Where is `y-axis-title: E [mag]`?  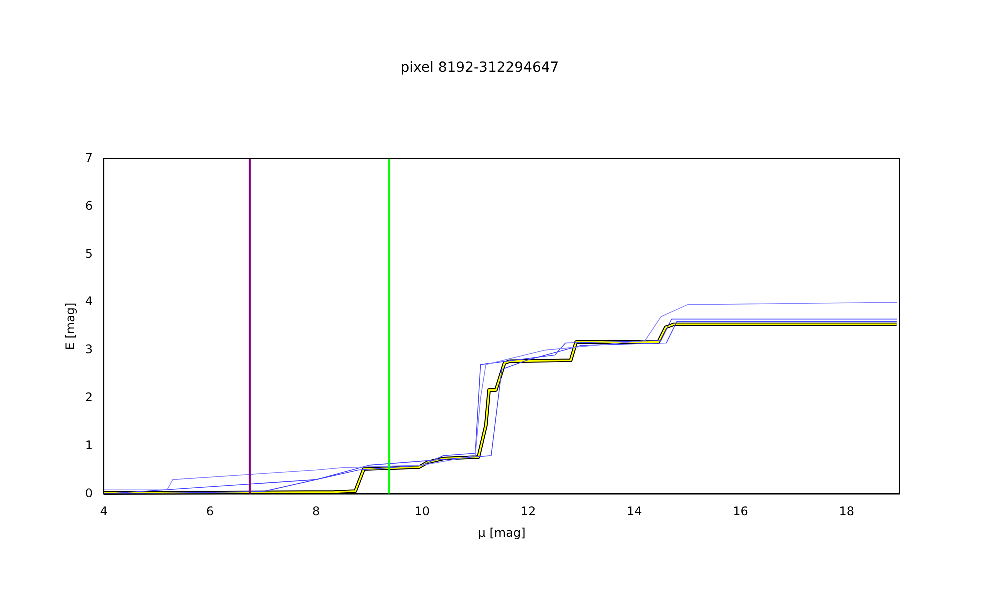
y-axis-title: E [mag] is located at coordinates (70, 326).